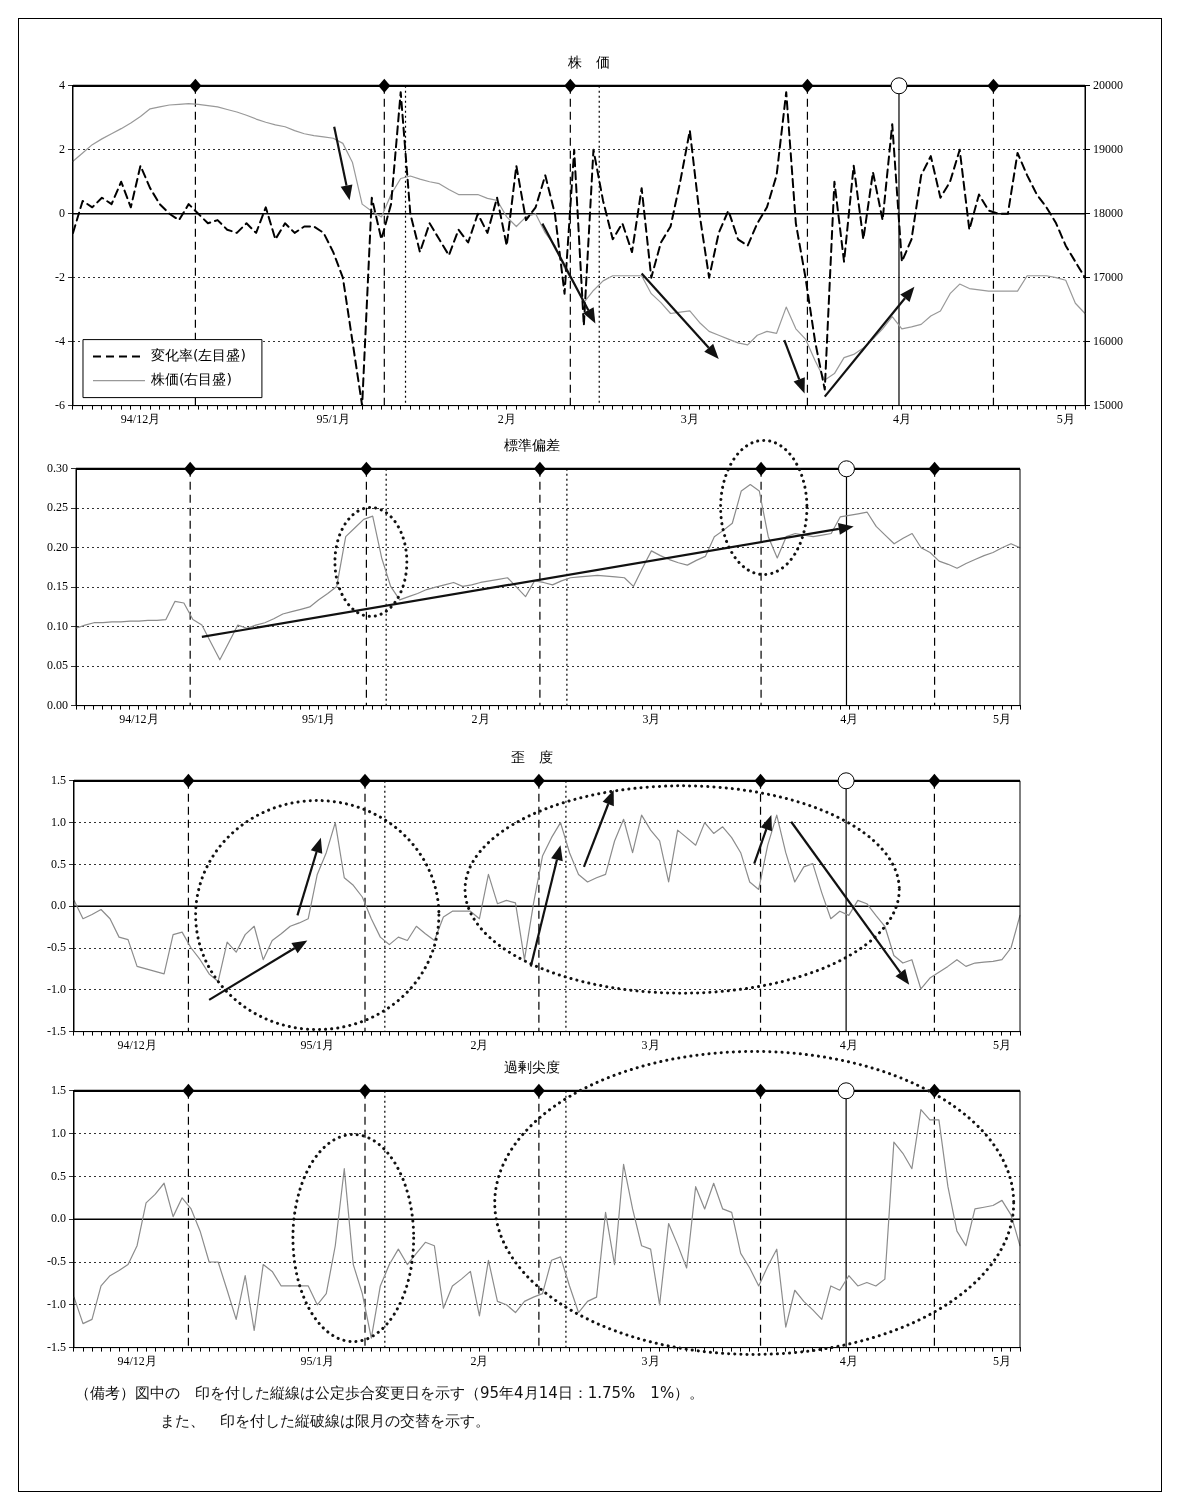 The image size is (1181, 1510). Describe the element at coordinates (62, 84) in the screenshot. I see `y-tick-label: 4` at that location.